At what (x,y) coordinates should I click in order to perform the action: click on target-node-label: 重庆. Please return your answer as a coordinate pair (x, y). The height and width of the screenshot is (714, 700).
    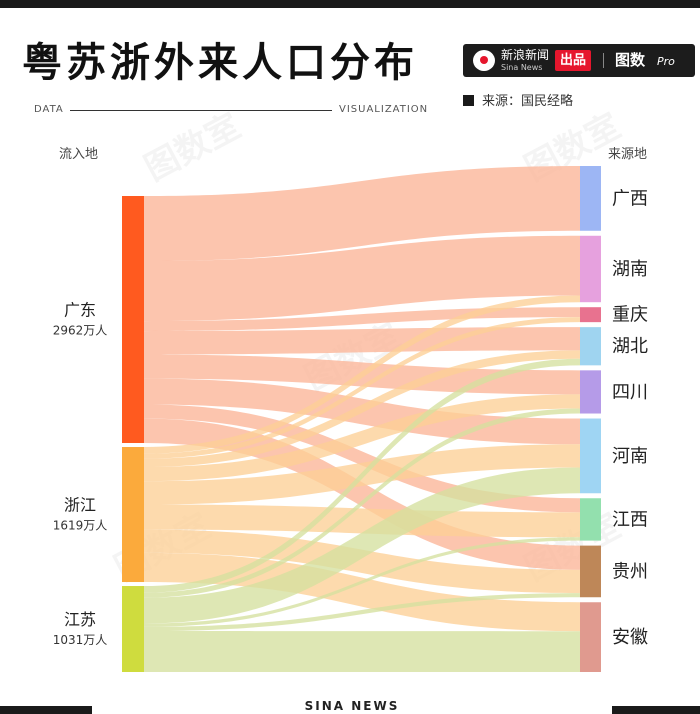
    Looking at the image, I should click on (630, 315).